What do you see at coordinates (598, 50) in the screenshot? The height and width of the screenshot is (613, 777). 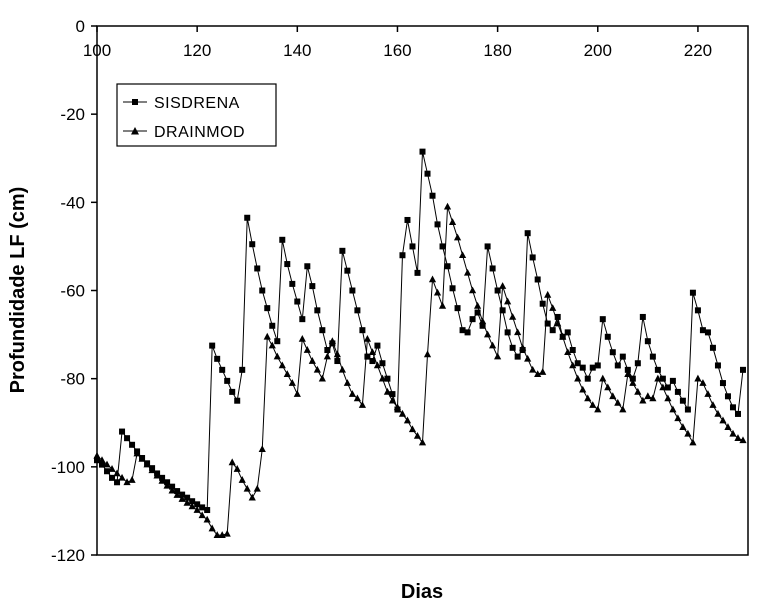 I see `x-tick-label: 200` at bounding box center [598, 50].